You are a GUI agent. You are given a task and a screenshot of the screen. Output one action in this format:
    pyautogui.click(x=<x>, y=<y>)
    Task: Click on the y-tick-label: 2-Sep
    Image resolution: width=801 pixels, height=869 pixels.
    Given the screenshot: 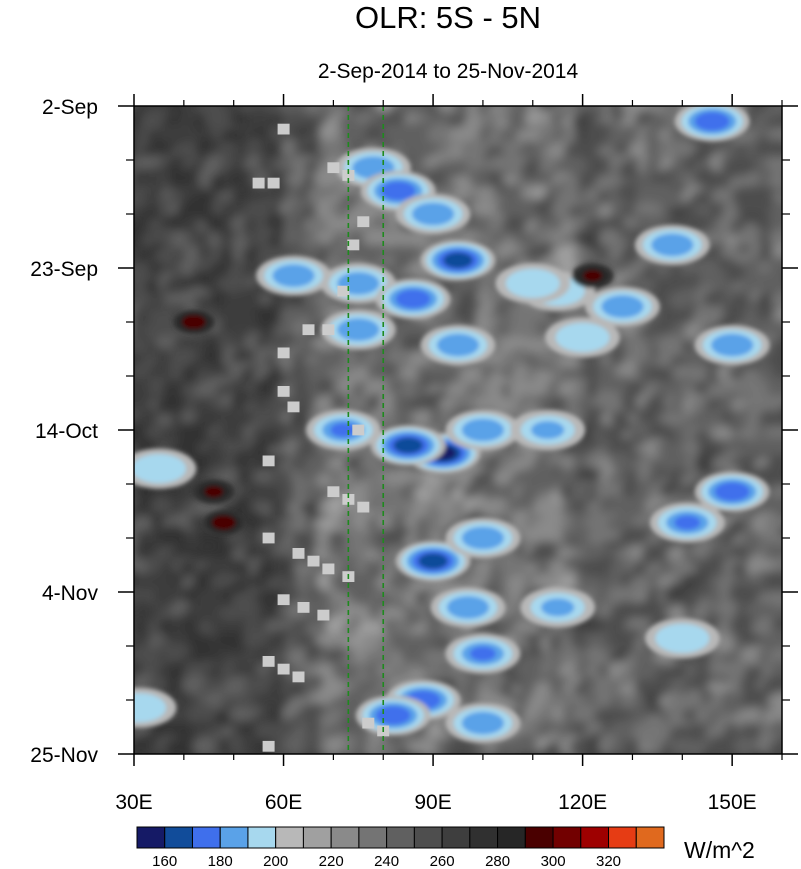 What is the action you would take?
    pyautogui.click(x=70, y=107)
    